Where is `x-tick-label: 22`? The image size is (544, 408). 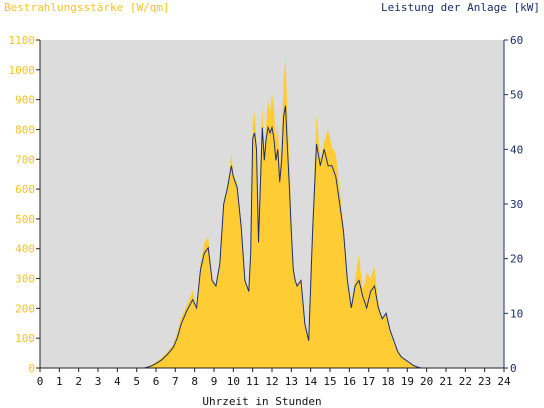
x-tick-label: 22 is located at coordinates (465, 381).